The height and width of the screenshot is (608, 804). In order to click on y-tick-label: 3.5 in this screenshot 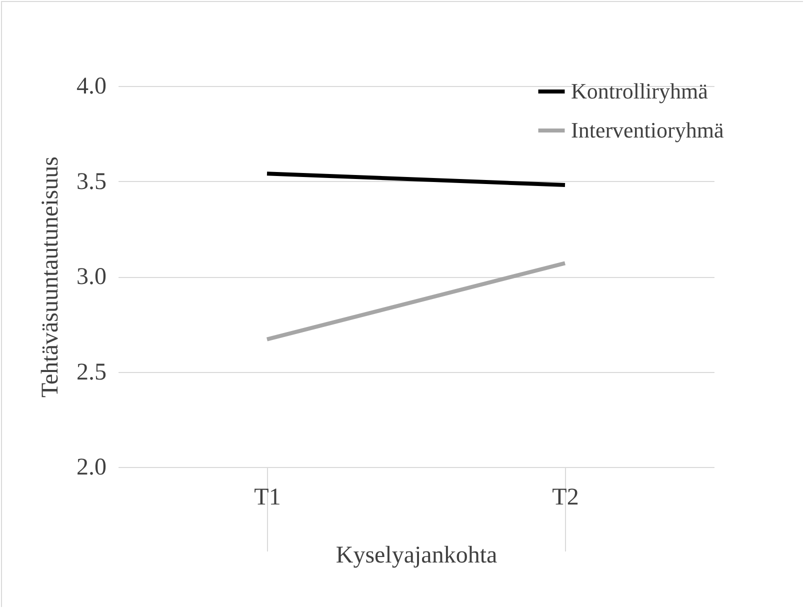, I will do `click(91, 181)`.